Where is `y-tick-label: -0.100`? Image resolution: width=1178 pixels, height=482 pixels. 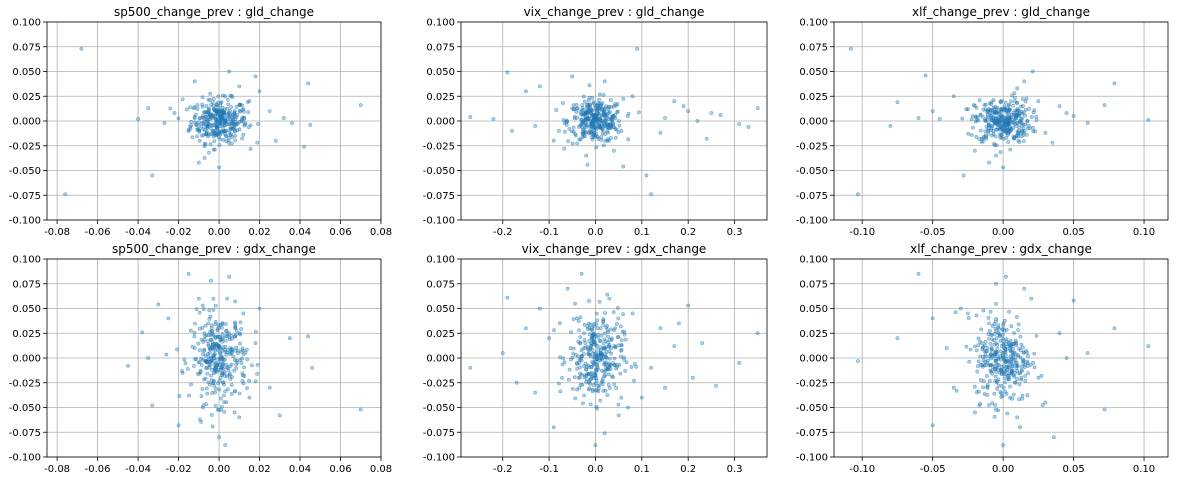 y-tick-label: -0.100 is located at coordinates (439, 458).